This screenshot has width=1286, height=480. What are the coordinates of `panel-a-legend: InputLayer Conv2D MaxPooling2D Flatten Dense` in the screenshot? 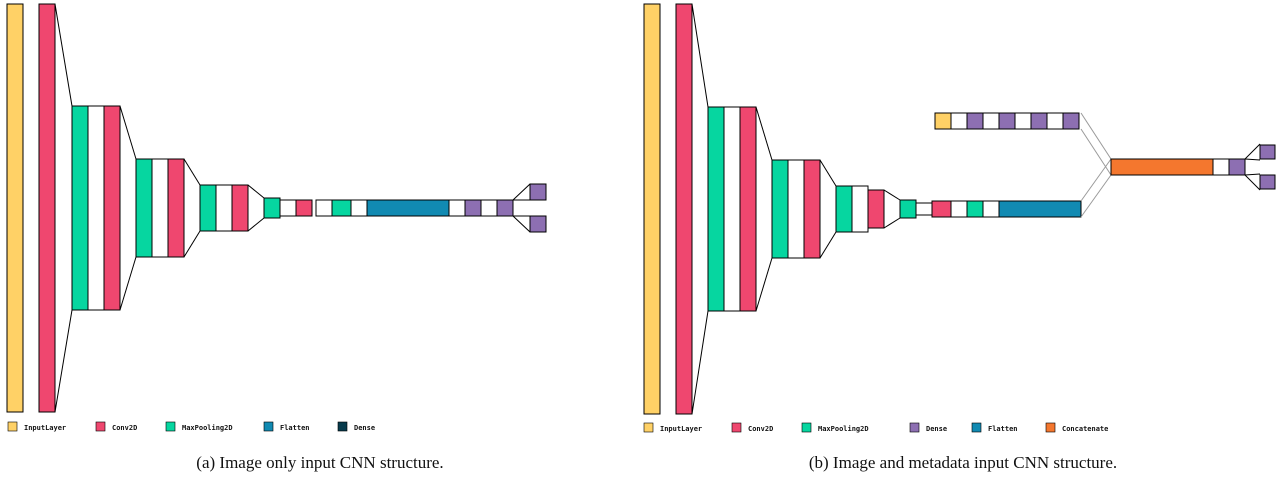 It's located at (191, 426).